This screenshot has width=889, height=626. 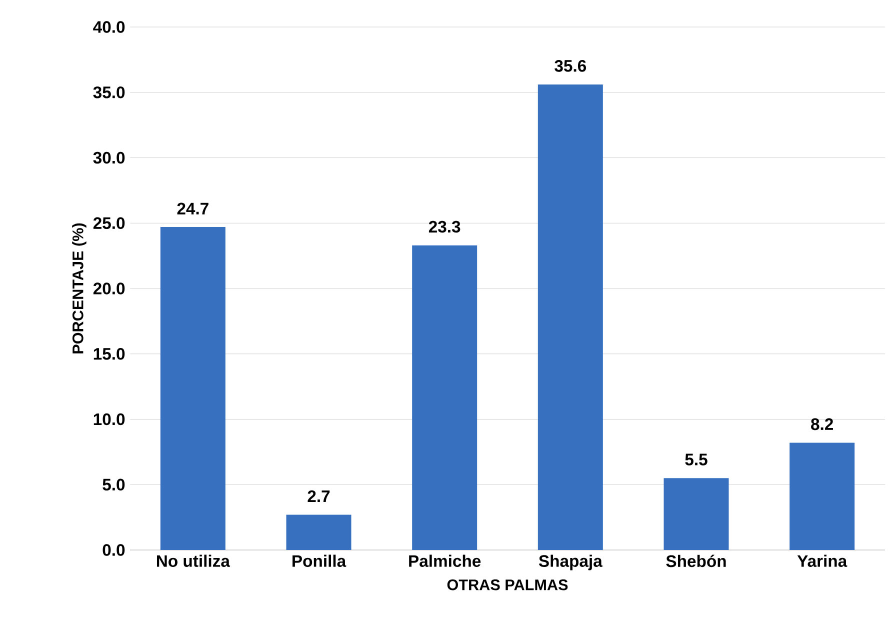 What do you see at coordinates (113, 550) in the screenshot?
I see `y-tick-label: 0.0` at bounding box center [113, 550].